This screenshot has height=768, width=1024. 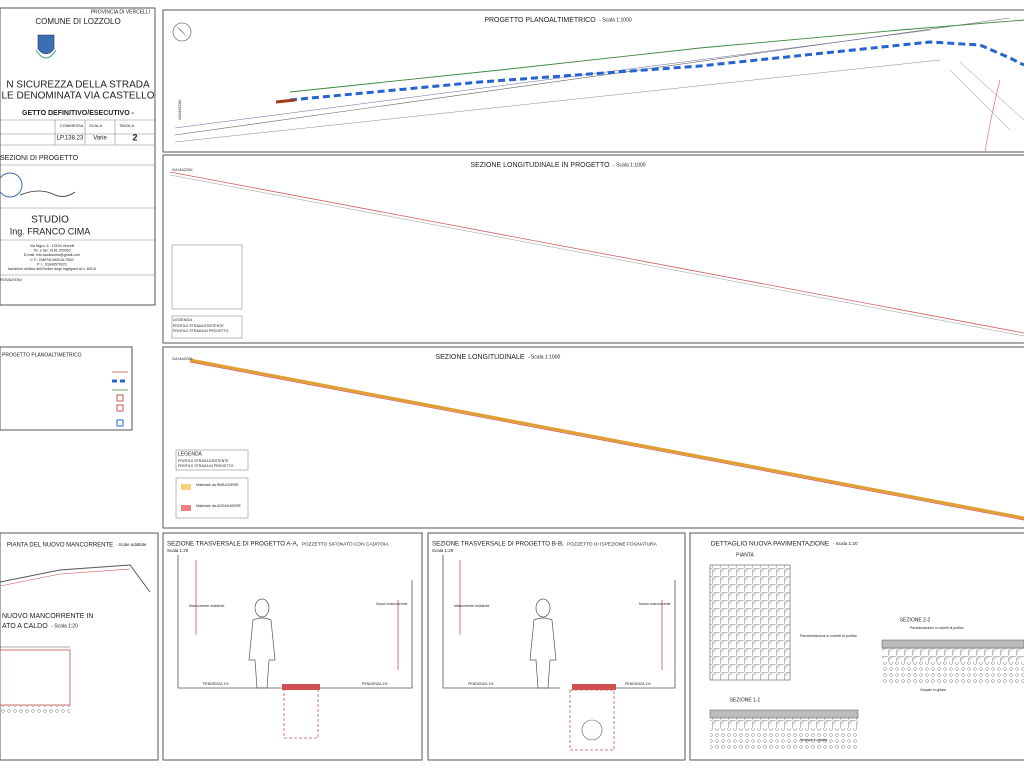 I want to click on field-value: 2, so click(x=134, y=137).